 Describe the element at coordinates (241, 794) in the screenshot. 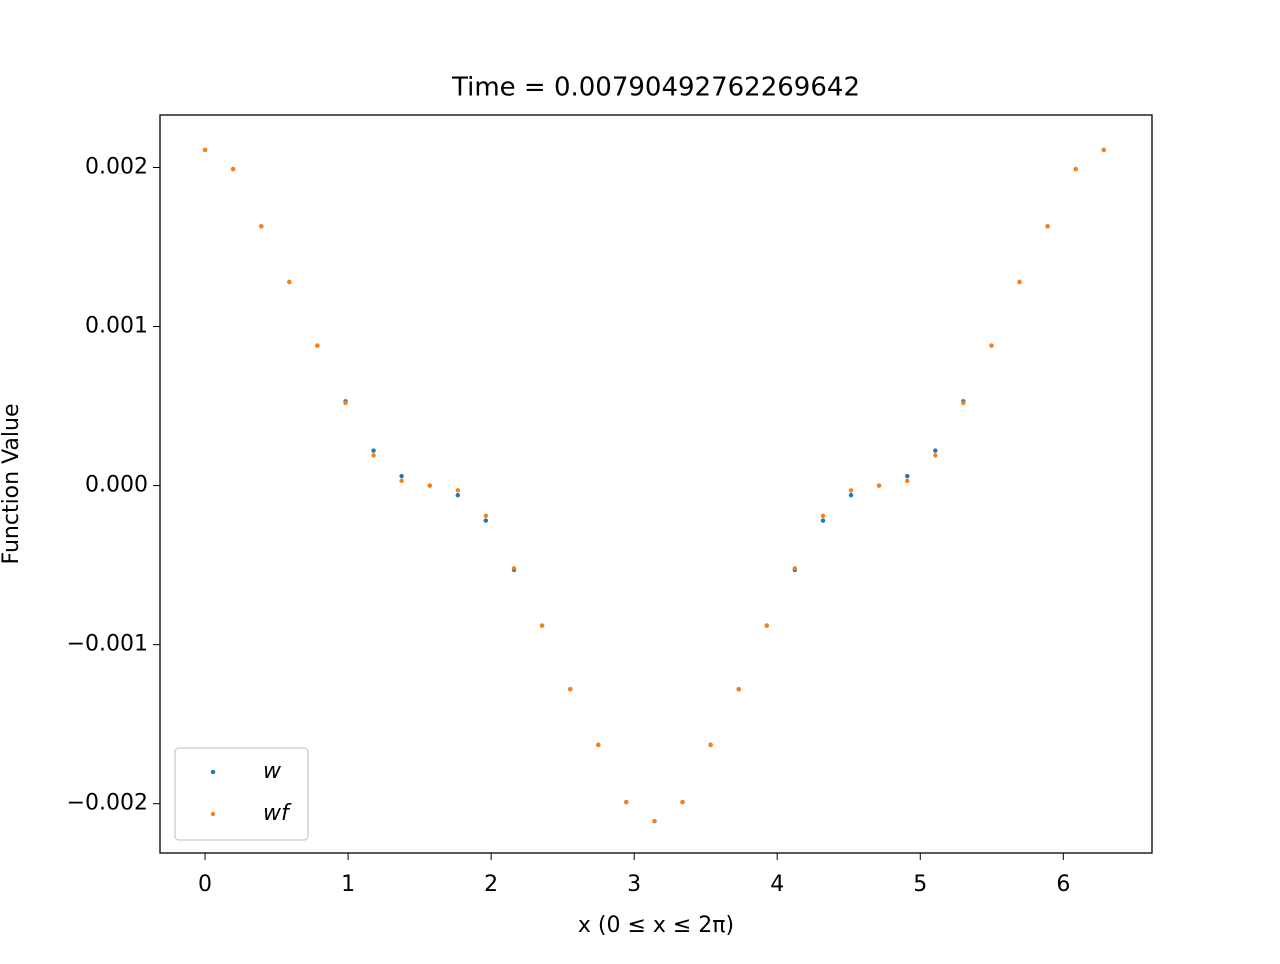

I see `legend-box` at that location.